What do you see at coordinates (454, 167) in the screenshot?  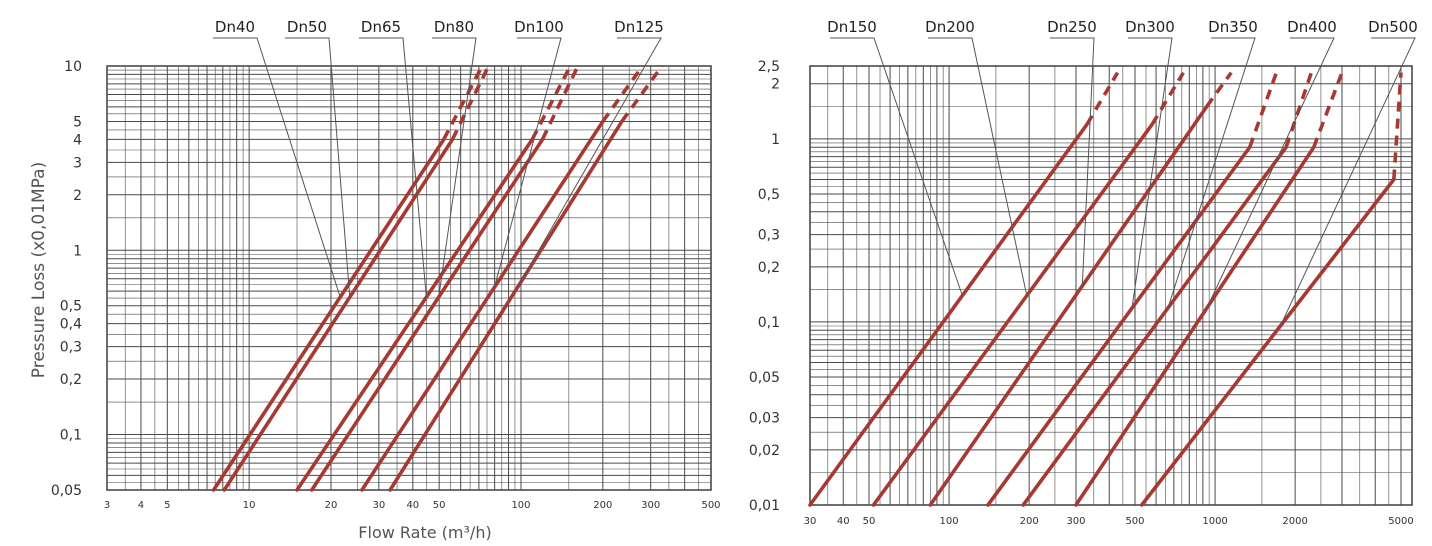 I see `series-leader-dn80` at bounding box center [454, 167].